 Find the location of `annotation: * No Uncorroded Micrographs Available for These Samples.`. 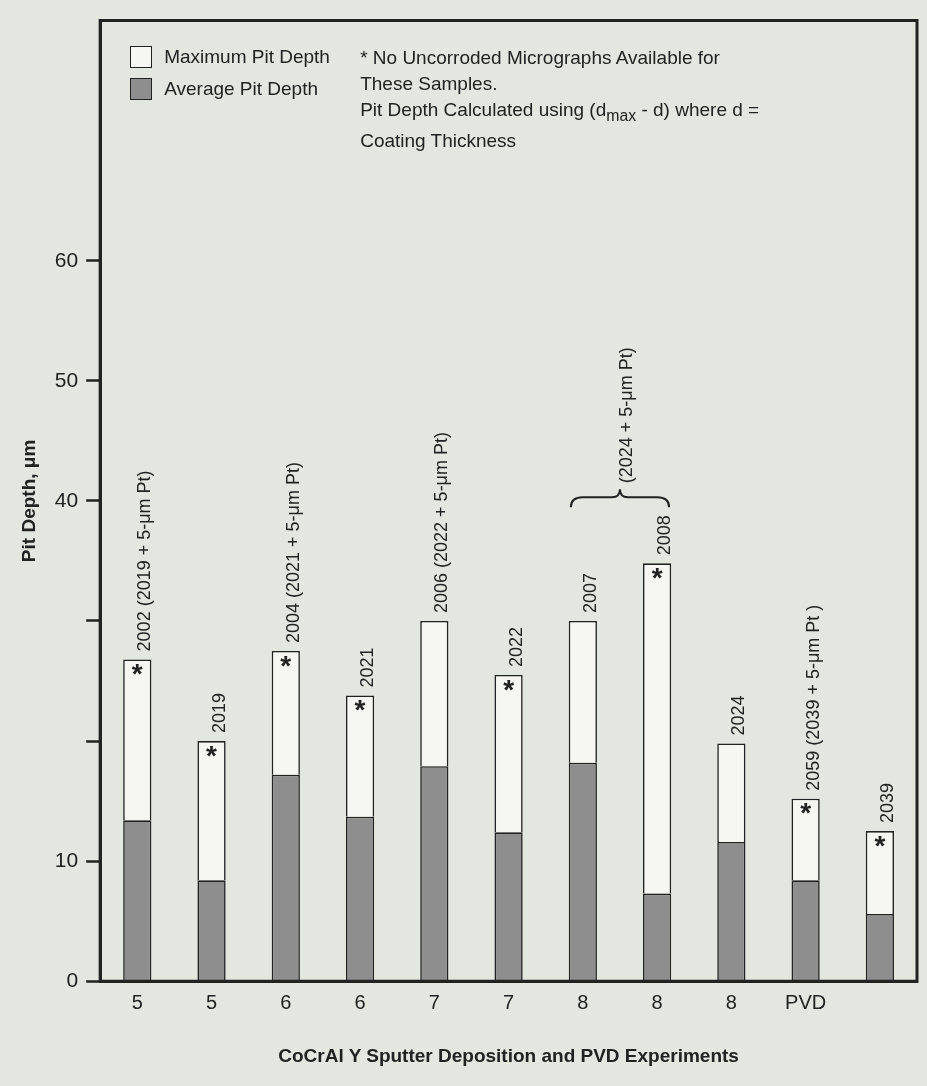

annotation: * No Uncorroded Micrographs Available for These Samples. is located at coordinates (540, 70).